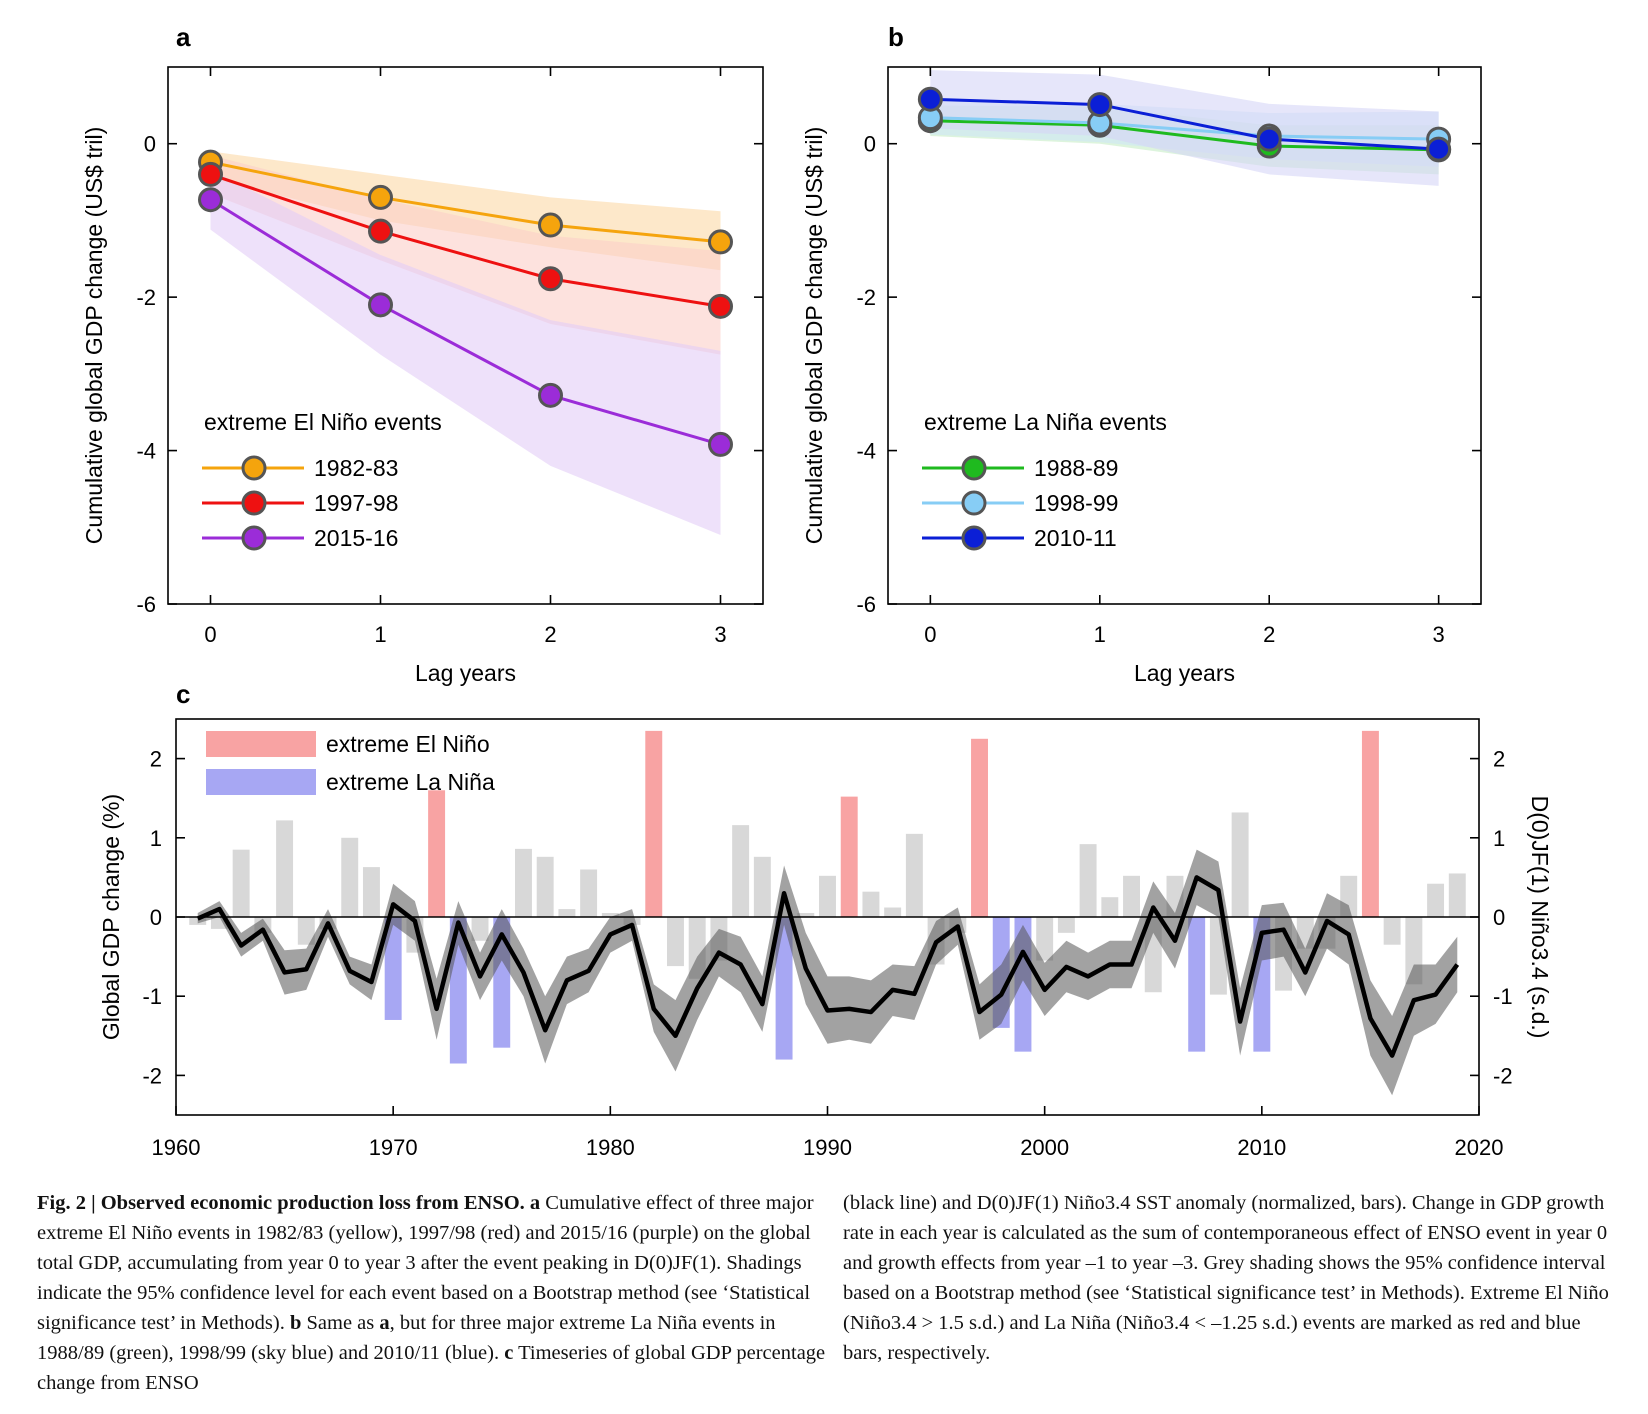 Image resolution: width=1648 pixels, height=1414 pixels. Describe the element at coordinates (1088, 880) in the screenshot. I see `nino34-bar-2002` at that location.